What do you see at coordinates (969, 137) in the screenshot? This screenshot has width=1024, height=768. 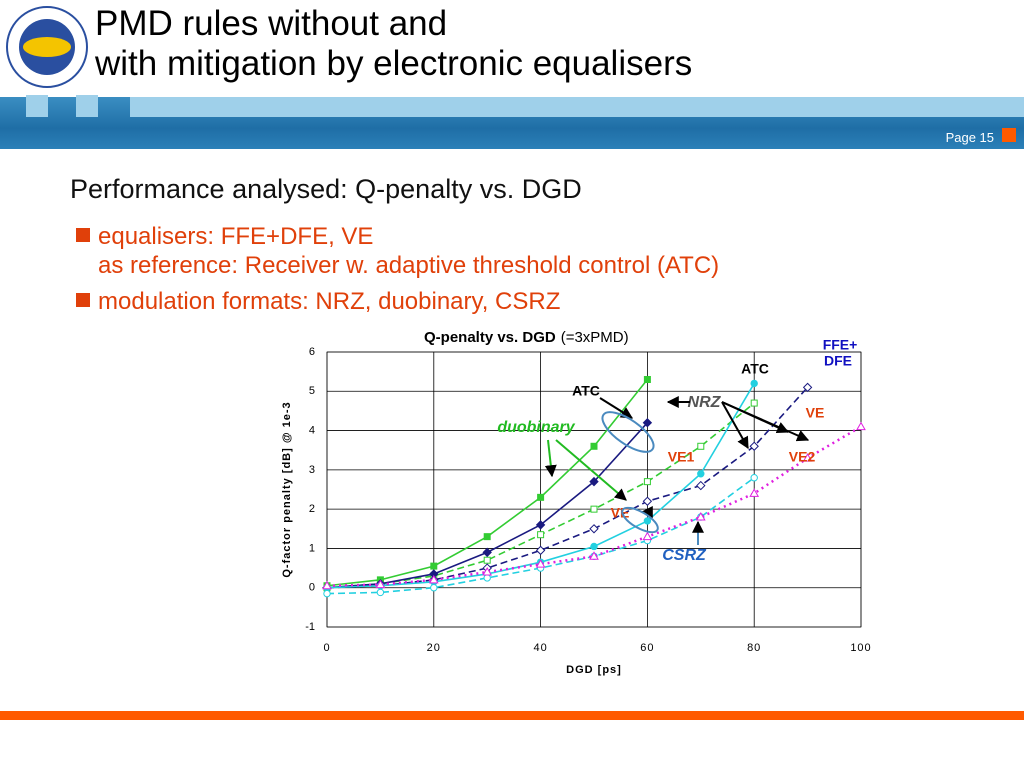 I see `page-number: Page 15` at bounding box center [969, 137].